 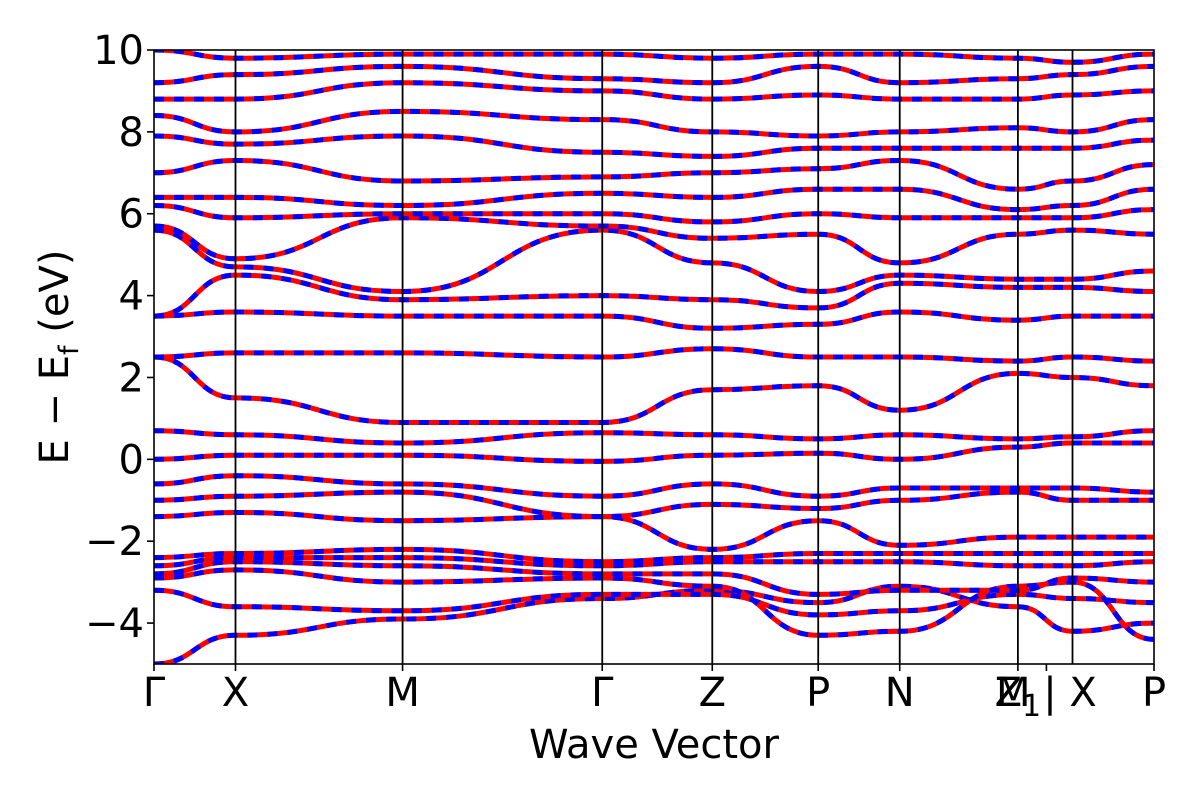 What do you see at coordinates (131, 297) in the screenshot?
I see `y-tick-label: 4` at bounding box center [131, 297].